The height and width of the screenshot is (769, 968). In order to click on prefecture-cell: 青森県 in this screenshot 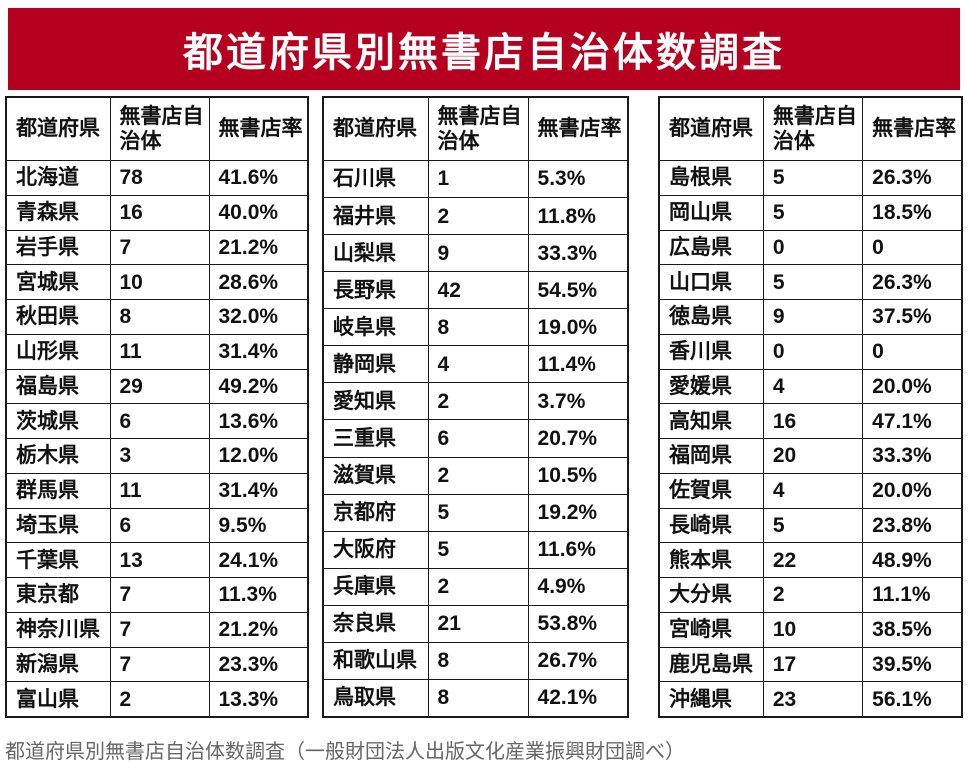, I will do `click(59, 212)`.